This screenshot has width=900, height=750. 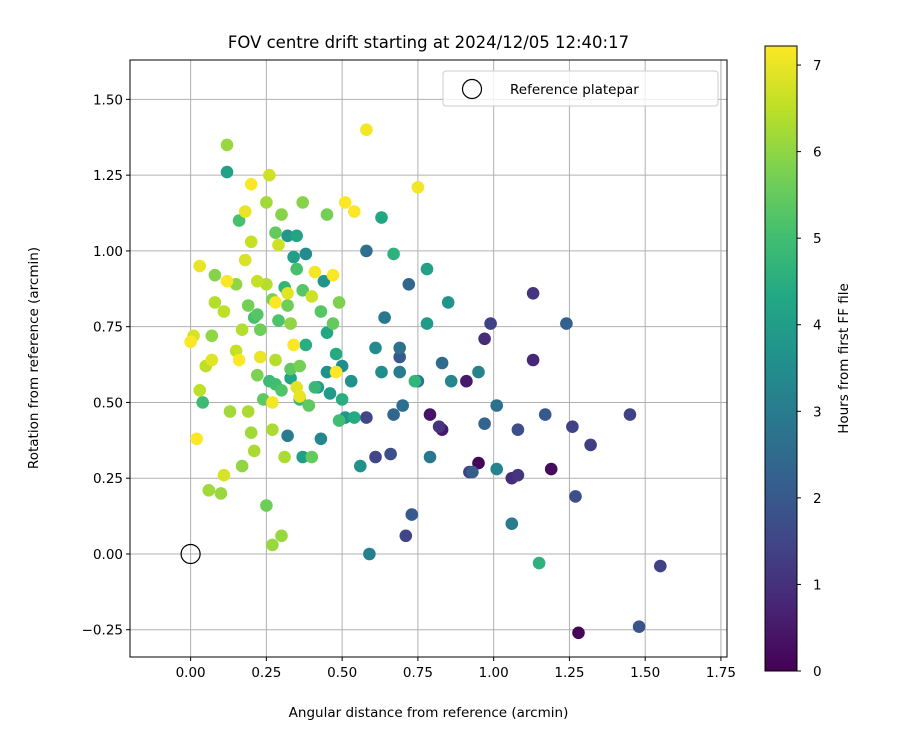 What do you see at coordinates (456, 669) in the screenshot?
I see `x-axis: 0.00 0.25 0.50 0.75 1.00 1.25 1.50 1.75` at bounding box center [456, 669].